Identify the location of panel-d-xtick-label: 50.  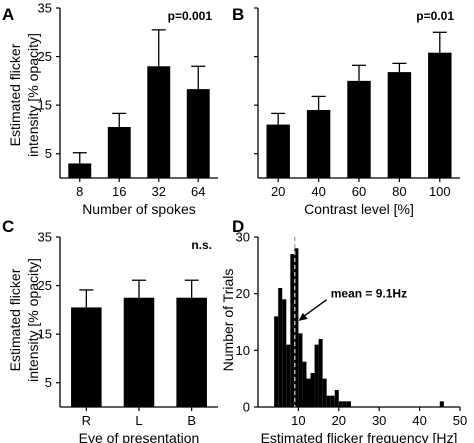
(460, 420).